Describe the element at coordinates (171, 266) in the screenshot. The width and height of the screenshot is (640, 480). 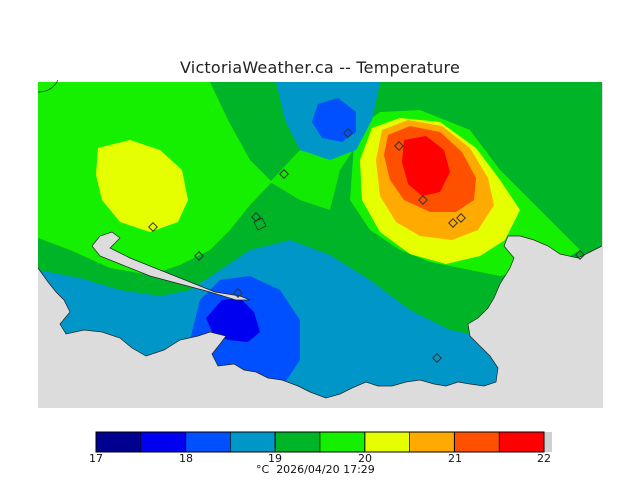
I see `inlet` at that location.